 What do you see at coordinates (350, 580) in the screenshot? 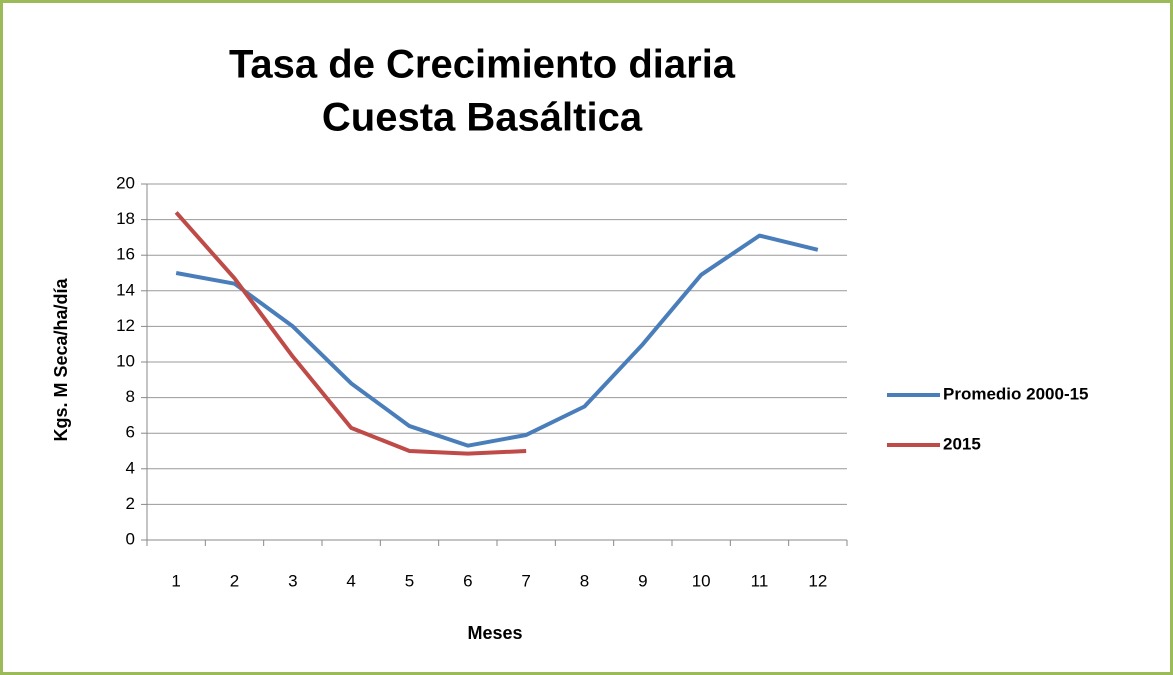
I see `x-tick-label: 4` at bounding box center [350, 580].